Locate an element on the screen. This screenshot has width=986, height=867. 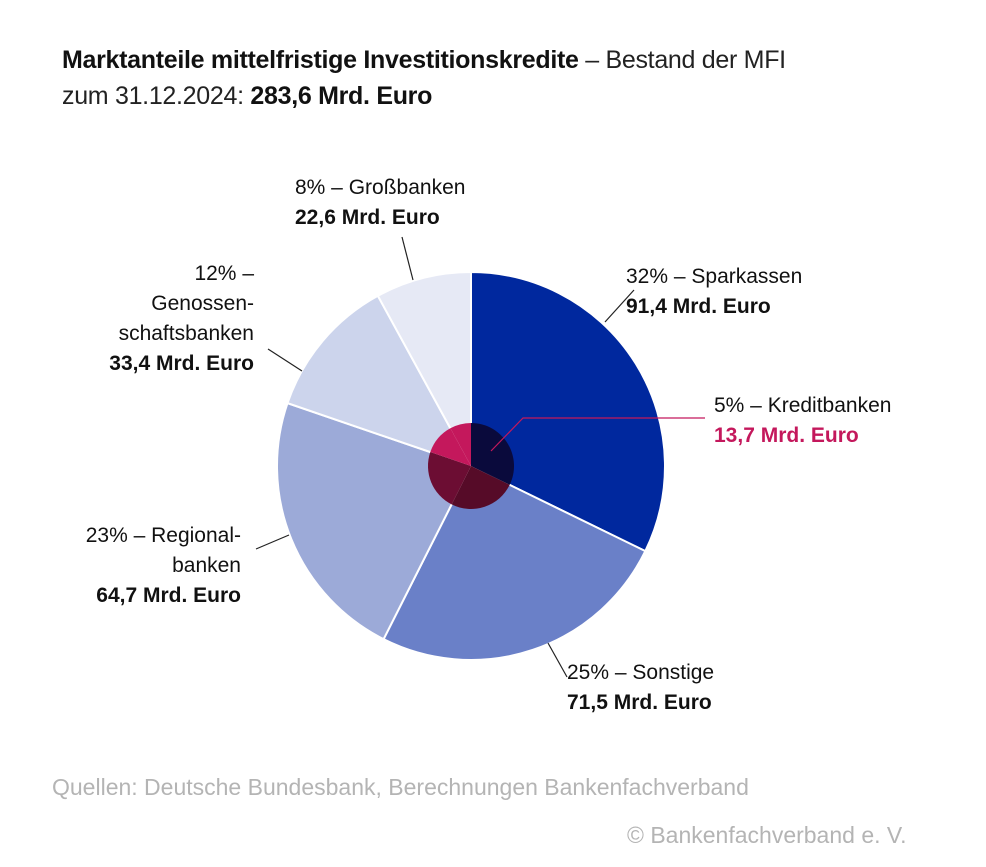
slice-value-3: 33,4 Mrd. Euro is located at coordinates (181, 363).